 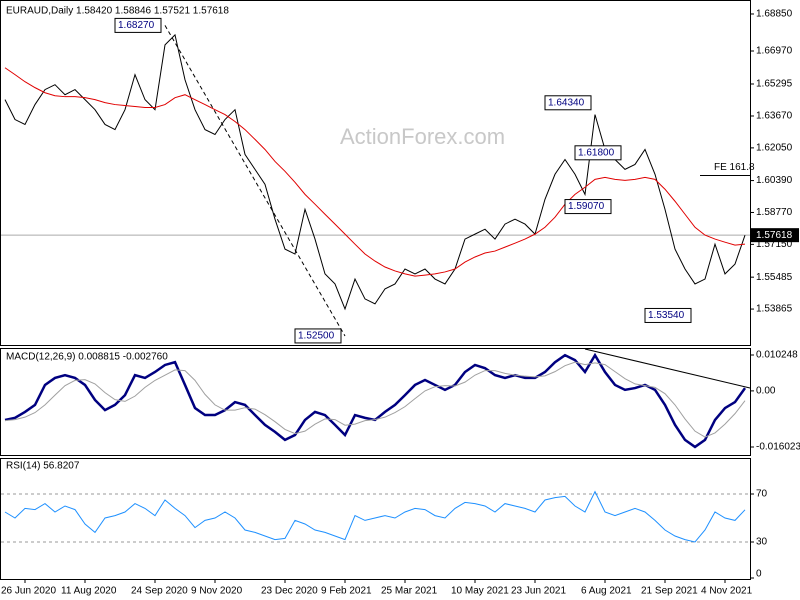 What do you see at coordinates (422, 136) in the screenshot?
I see `watermark: ActionForex.com` at bounding box center [422, 136].